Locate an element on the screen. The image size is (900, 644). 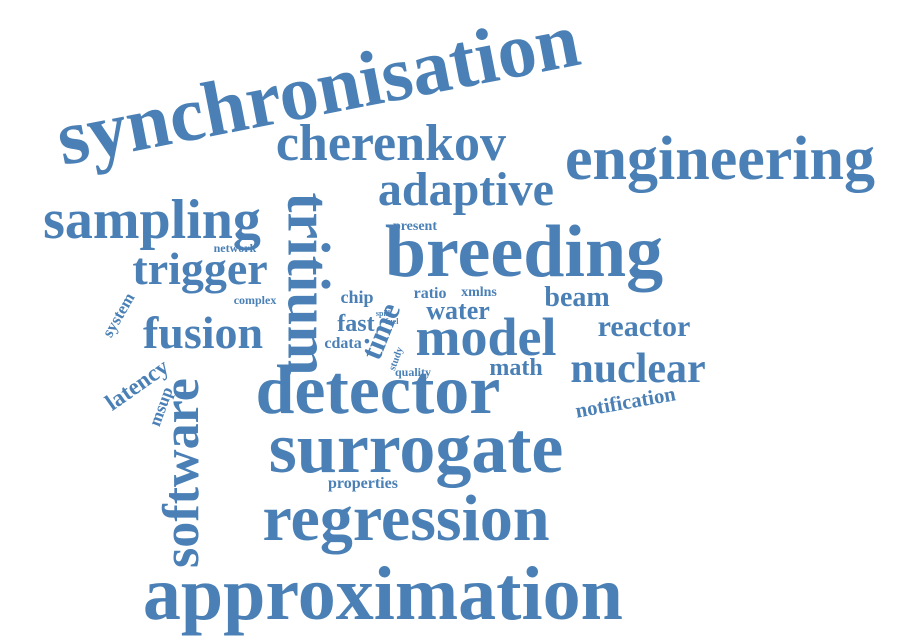
word-engineering: engineering is located at coordinates (720, 159).